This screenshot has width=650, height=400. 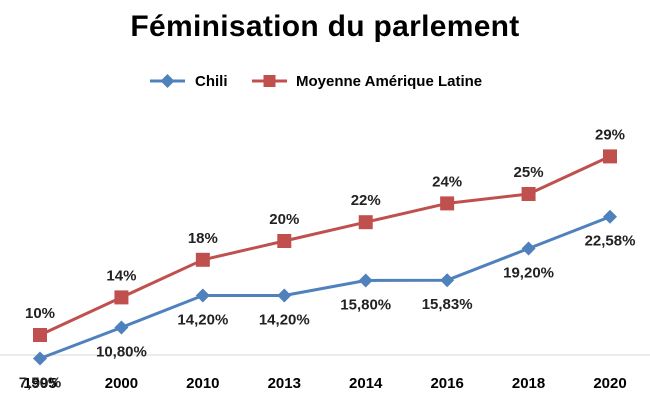 What do you see at coordinates (121, 351) in the screenshot?
I see `data-label: 10,80%` at bounding box center [121, 351].